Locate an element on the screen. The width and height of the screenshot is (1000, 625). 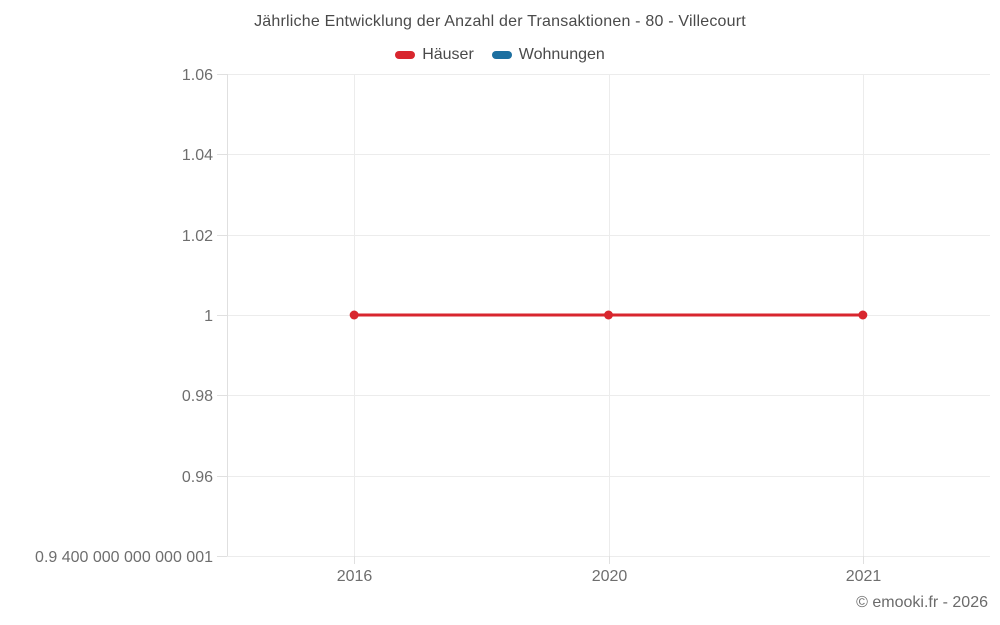
x-tick-label: 2021 is located at coordinates (864, 576).